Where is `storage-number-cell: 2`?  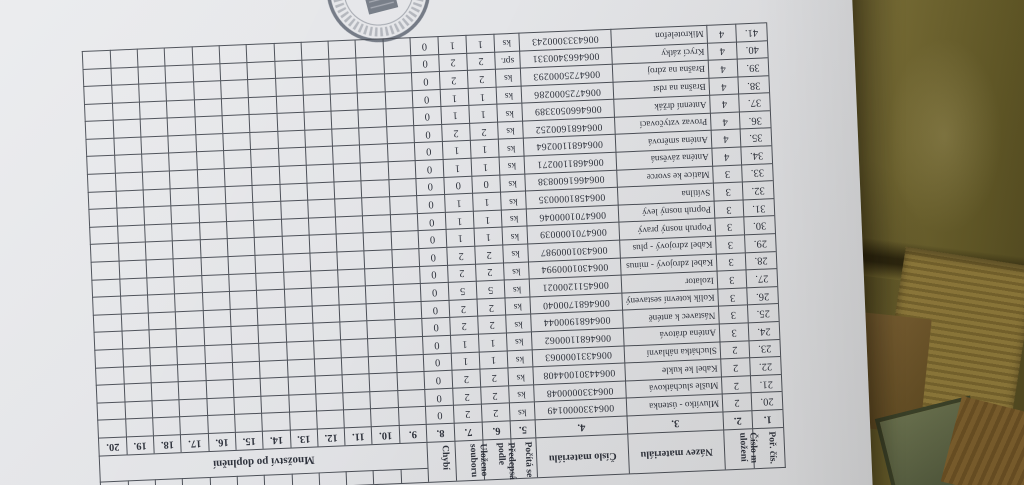 storage-number-cell: 2 is located at coordinates (736, 402).